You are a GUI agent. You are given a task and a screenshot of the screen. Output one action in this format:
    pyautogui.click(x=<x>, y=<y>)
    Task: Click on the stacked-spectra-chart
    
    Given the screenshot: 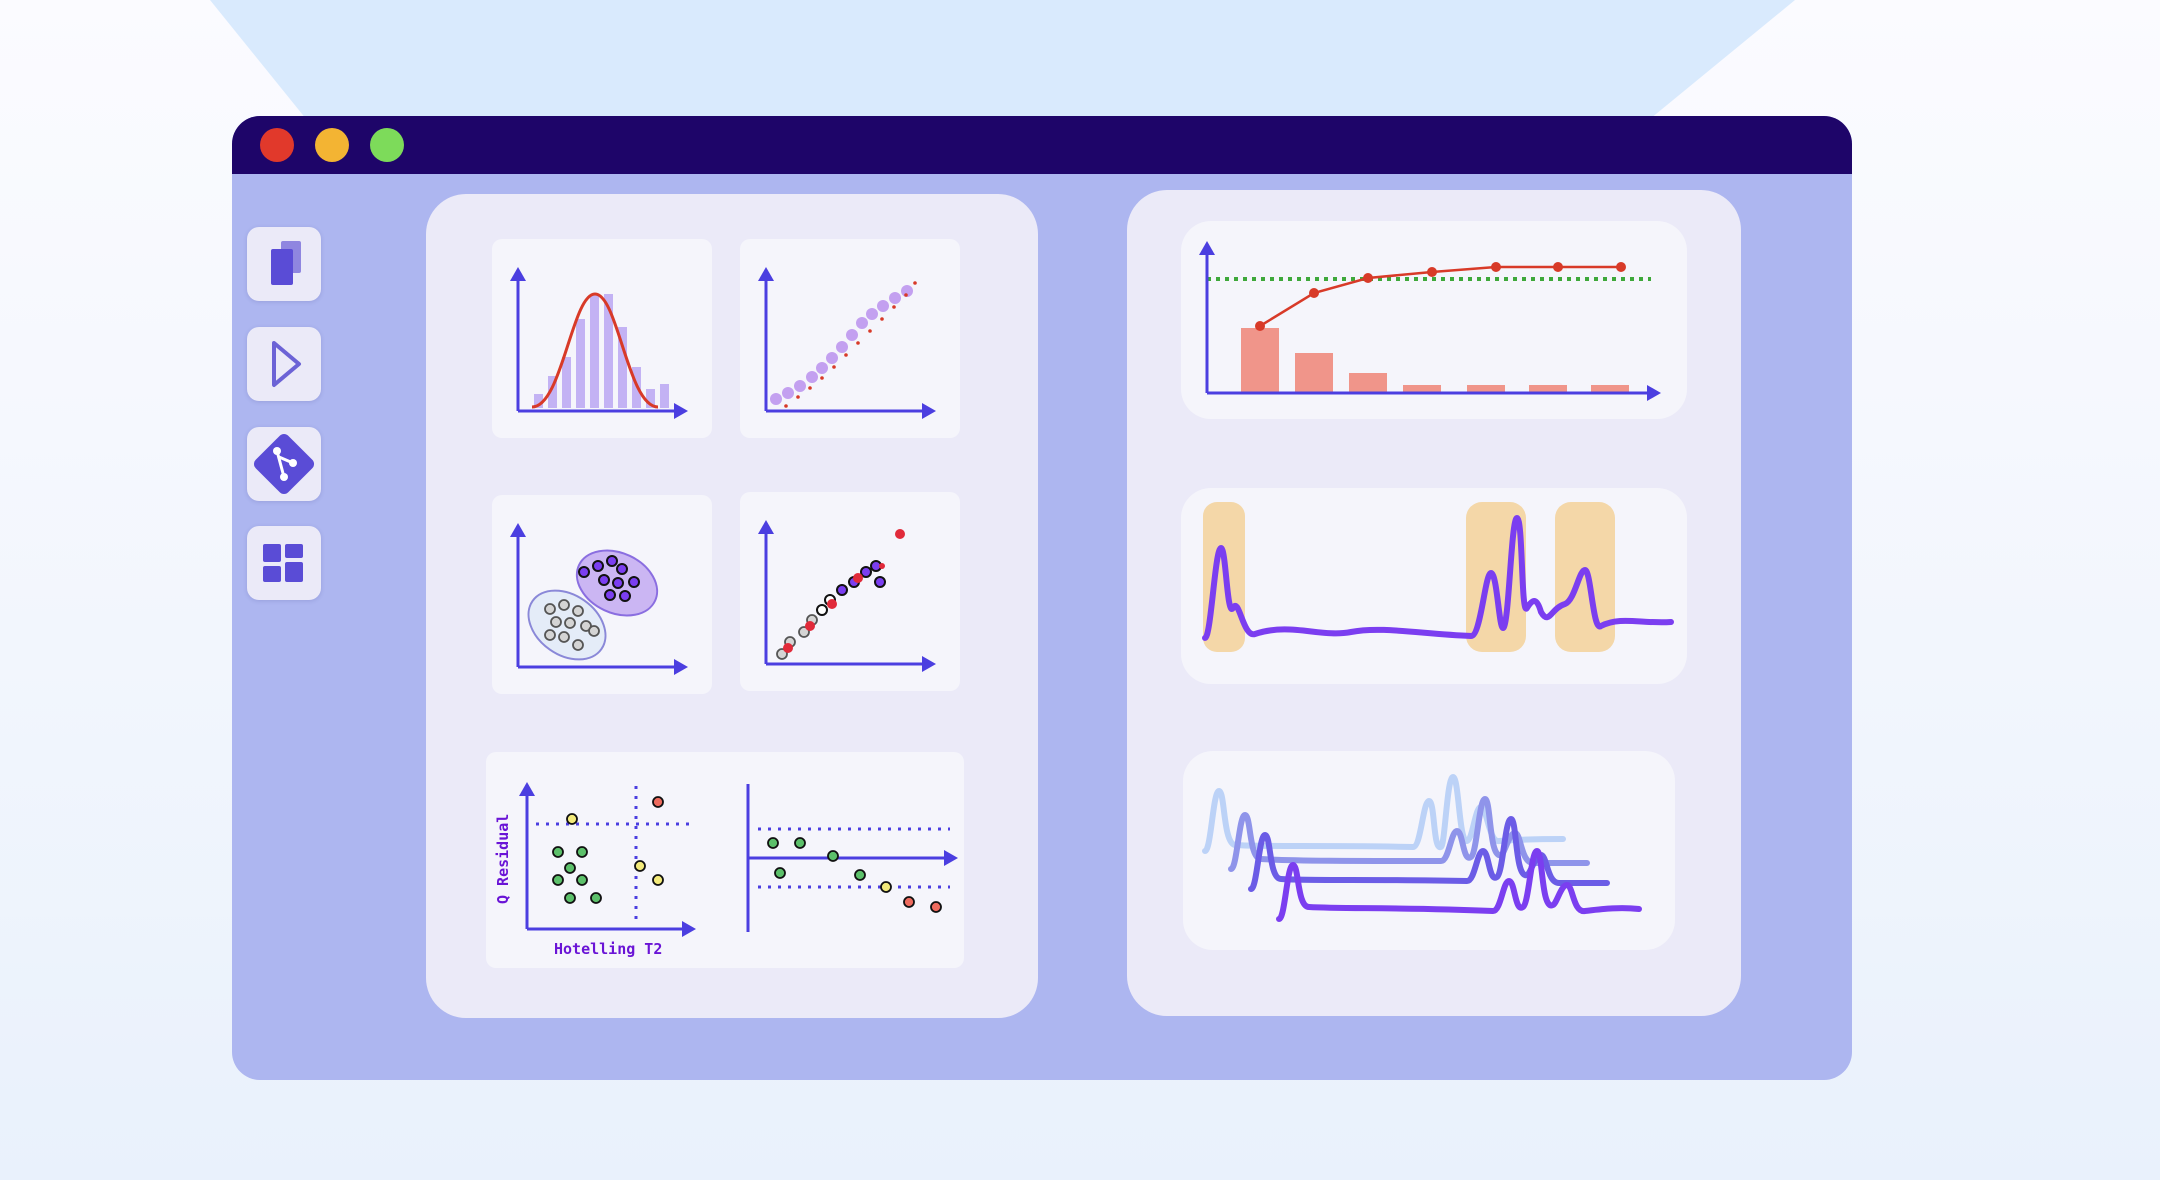 What is the action you would take?
    pyautogui.click(x=1422, y=847)
    